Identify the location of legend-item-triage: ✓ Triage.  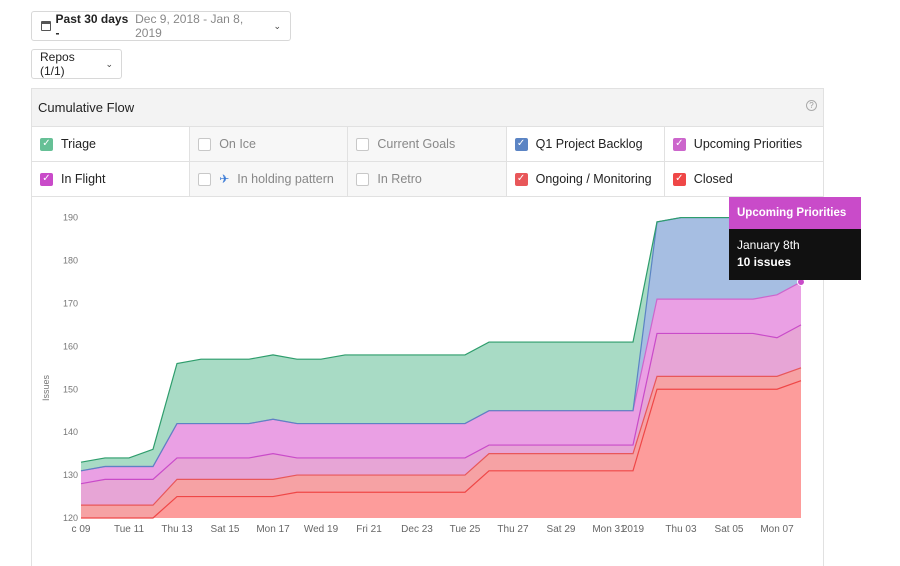
(111, 144).